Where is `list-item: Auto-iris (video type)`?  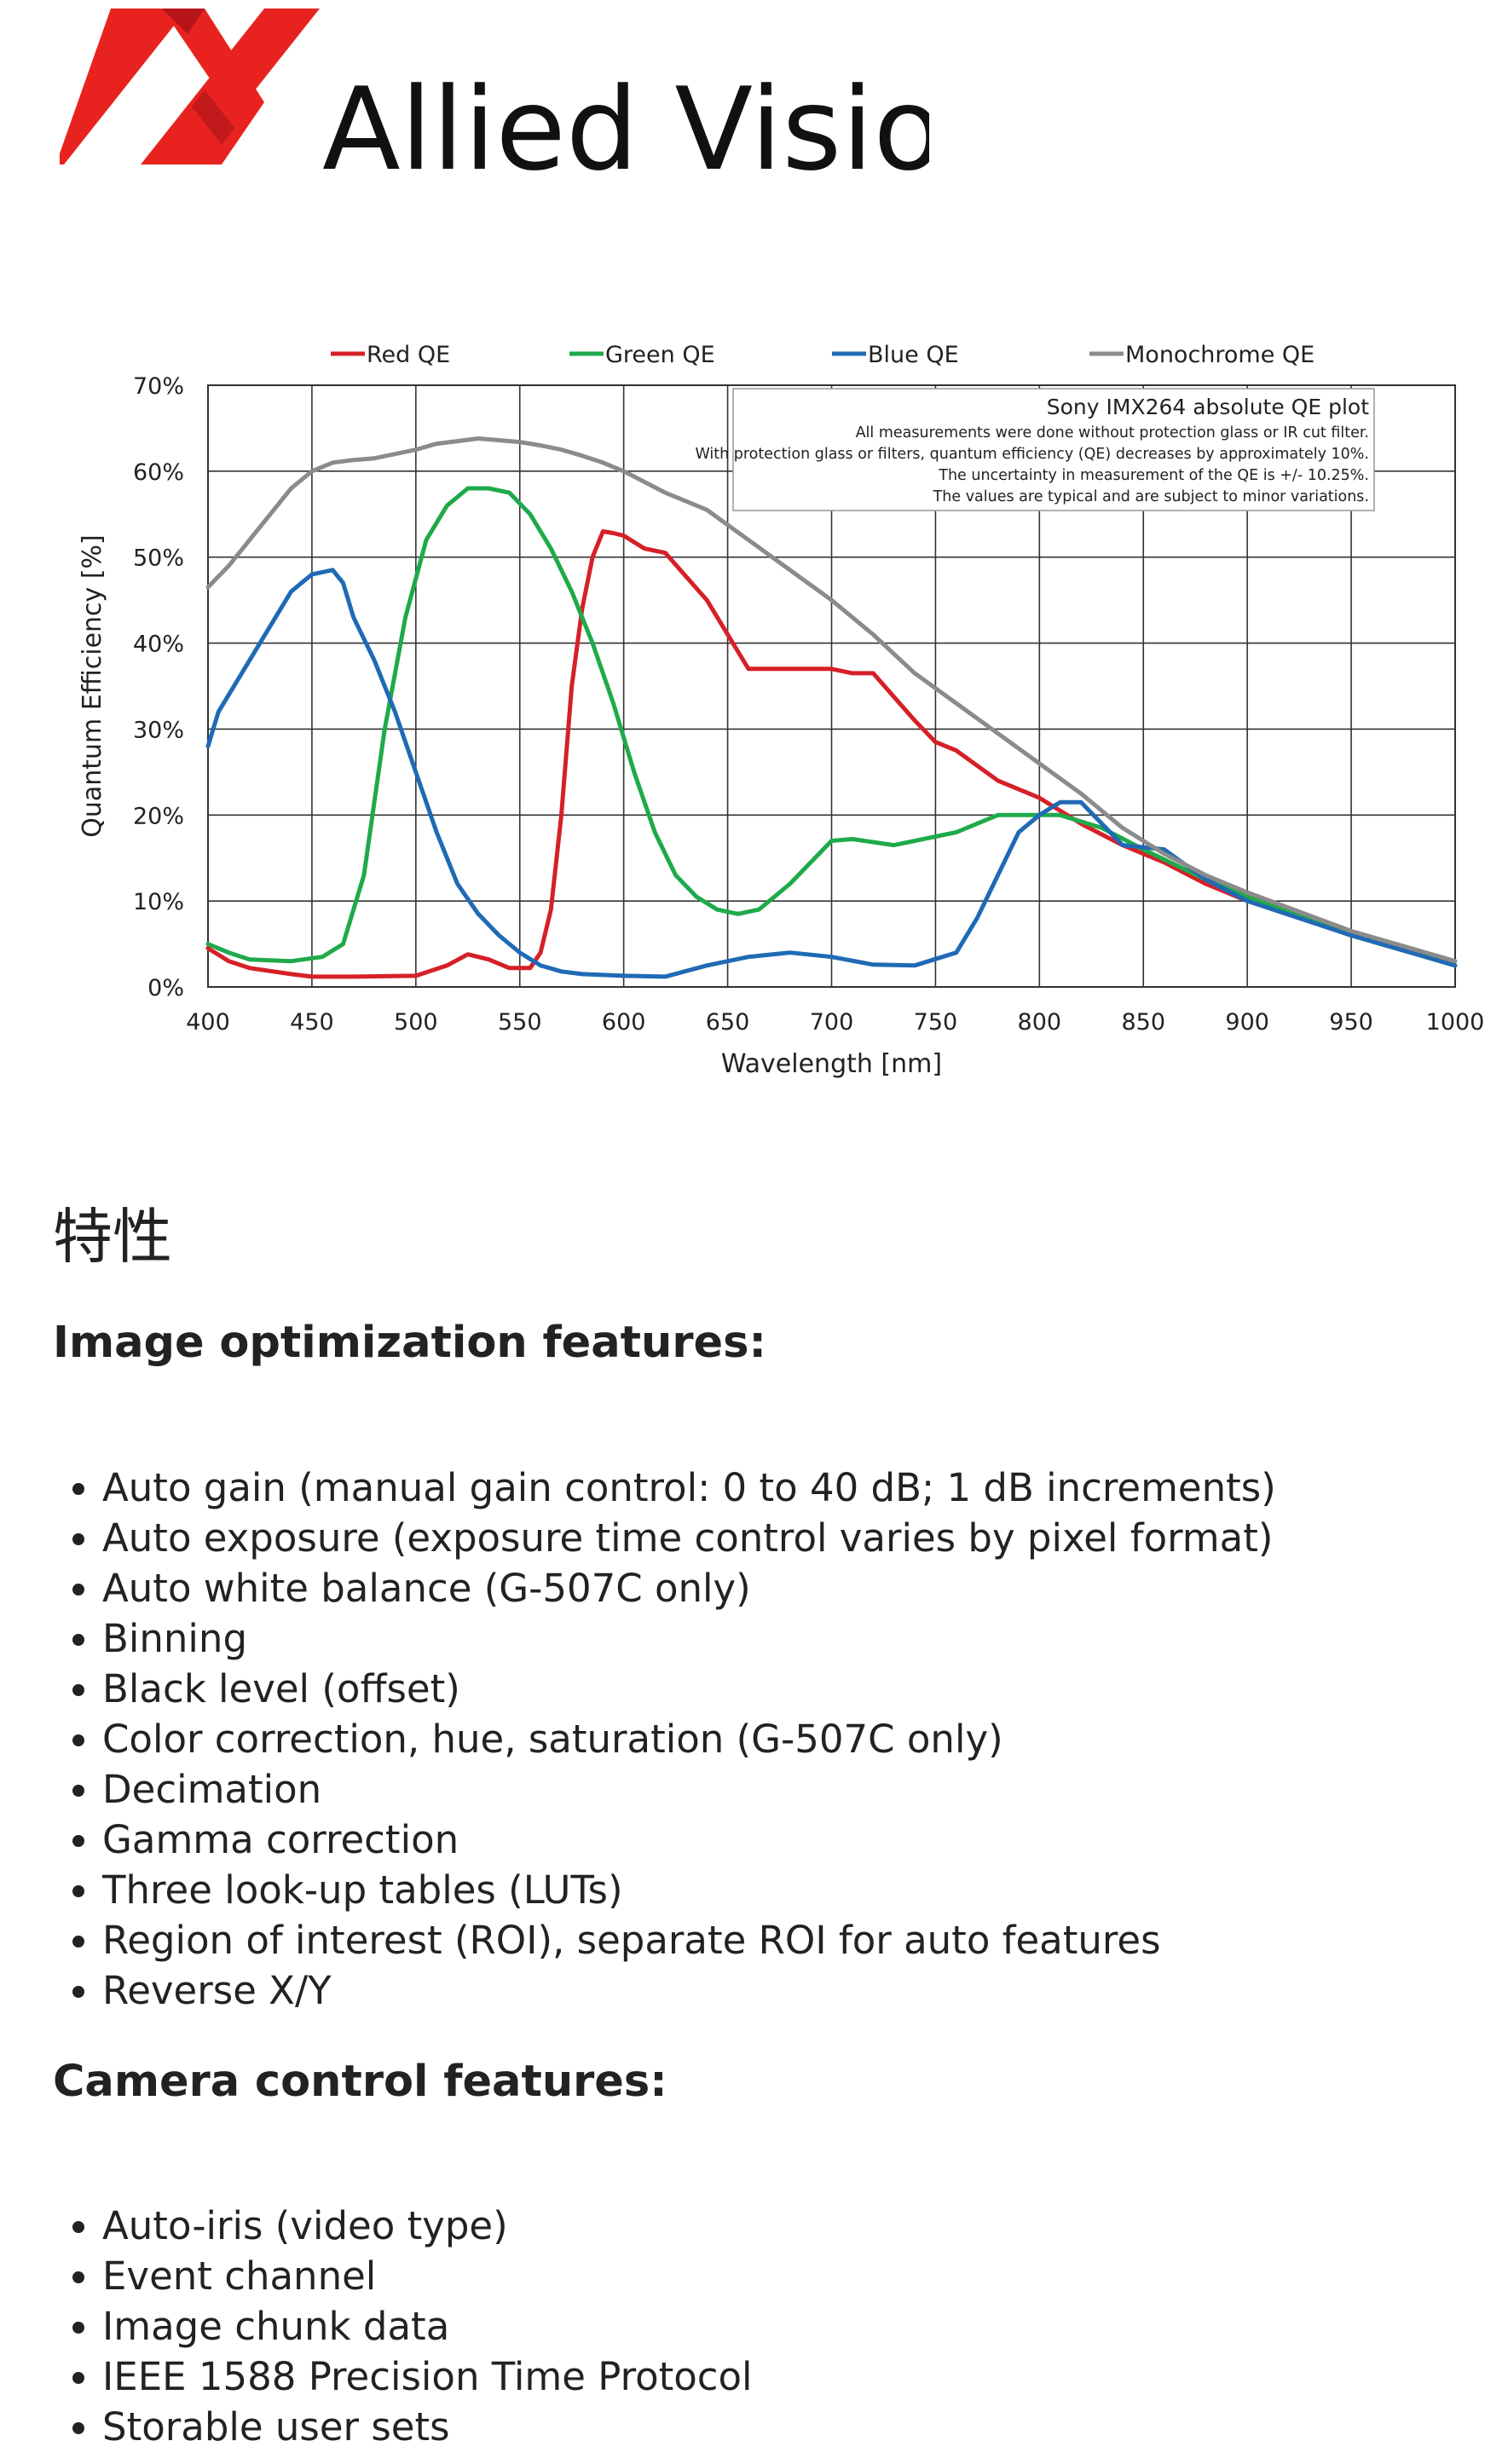 list-item: Auto-iris (video type) is located at coordinates (427, 2226).